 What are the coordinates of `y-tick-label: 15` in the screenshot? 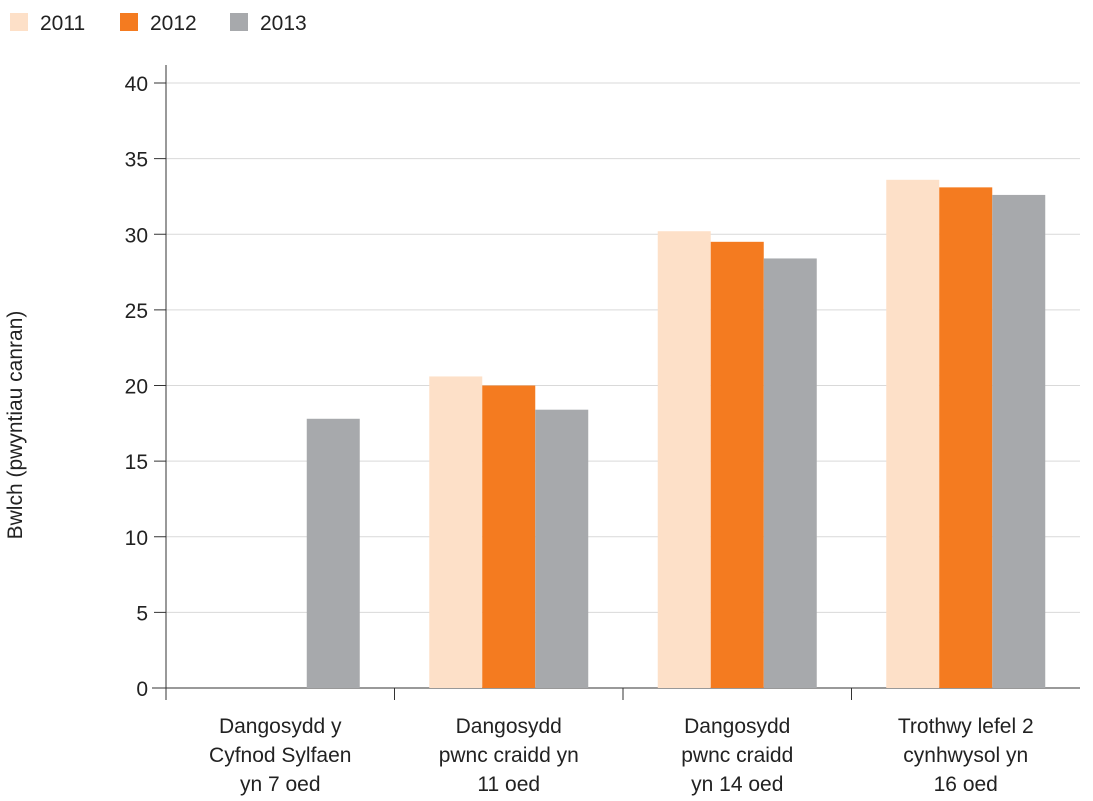 It's located at (136, 462).